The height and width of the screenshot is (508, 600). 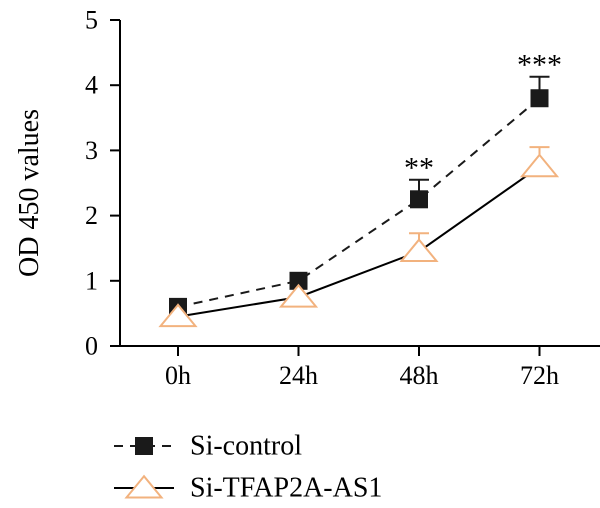 I want to click on y-tick-label: 2, so click(x=91, y=215).